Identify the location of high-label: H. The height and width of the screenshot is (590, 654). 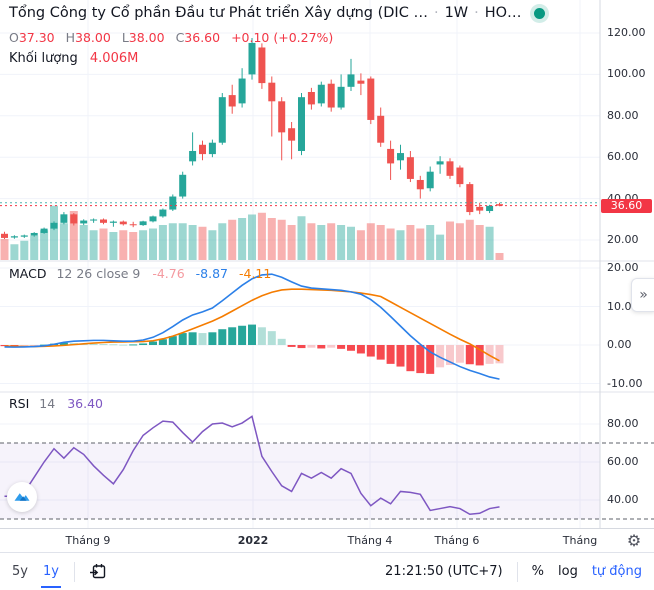
(70, 37).